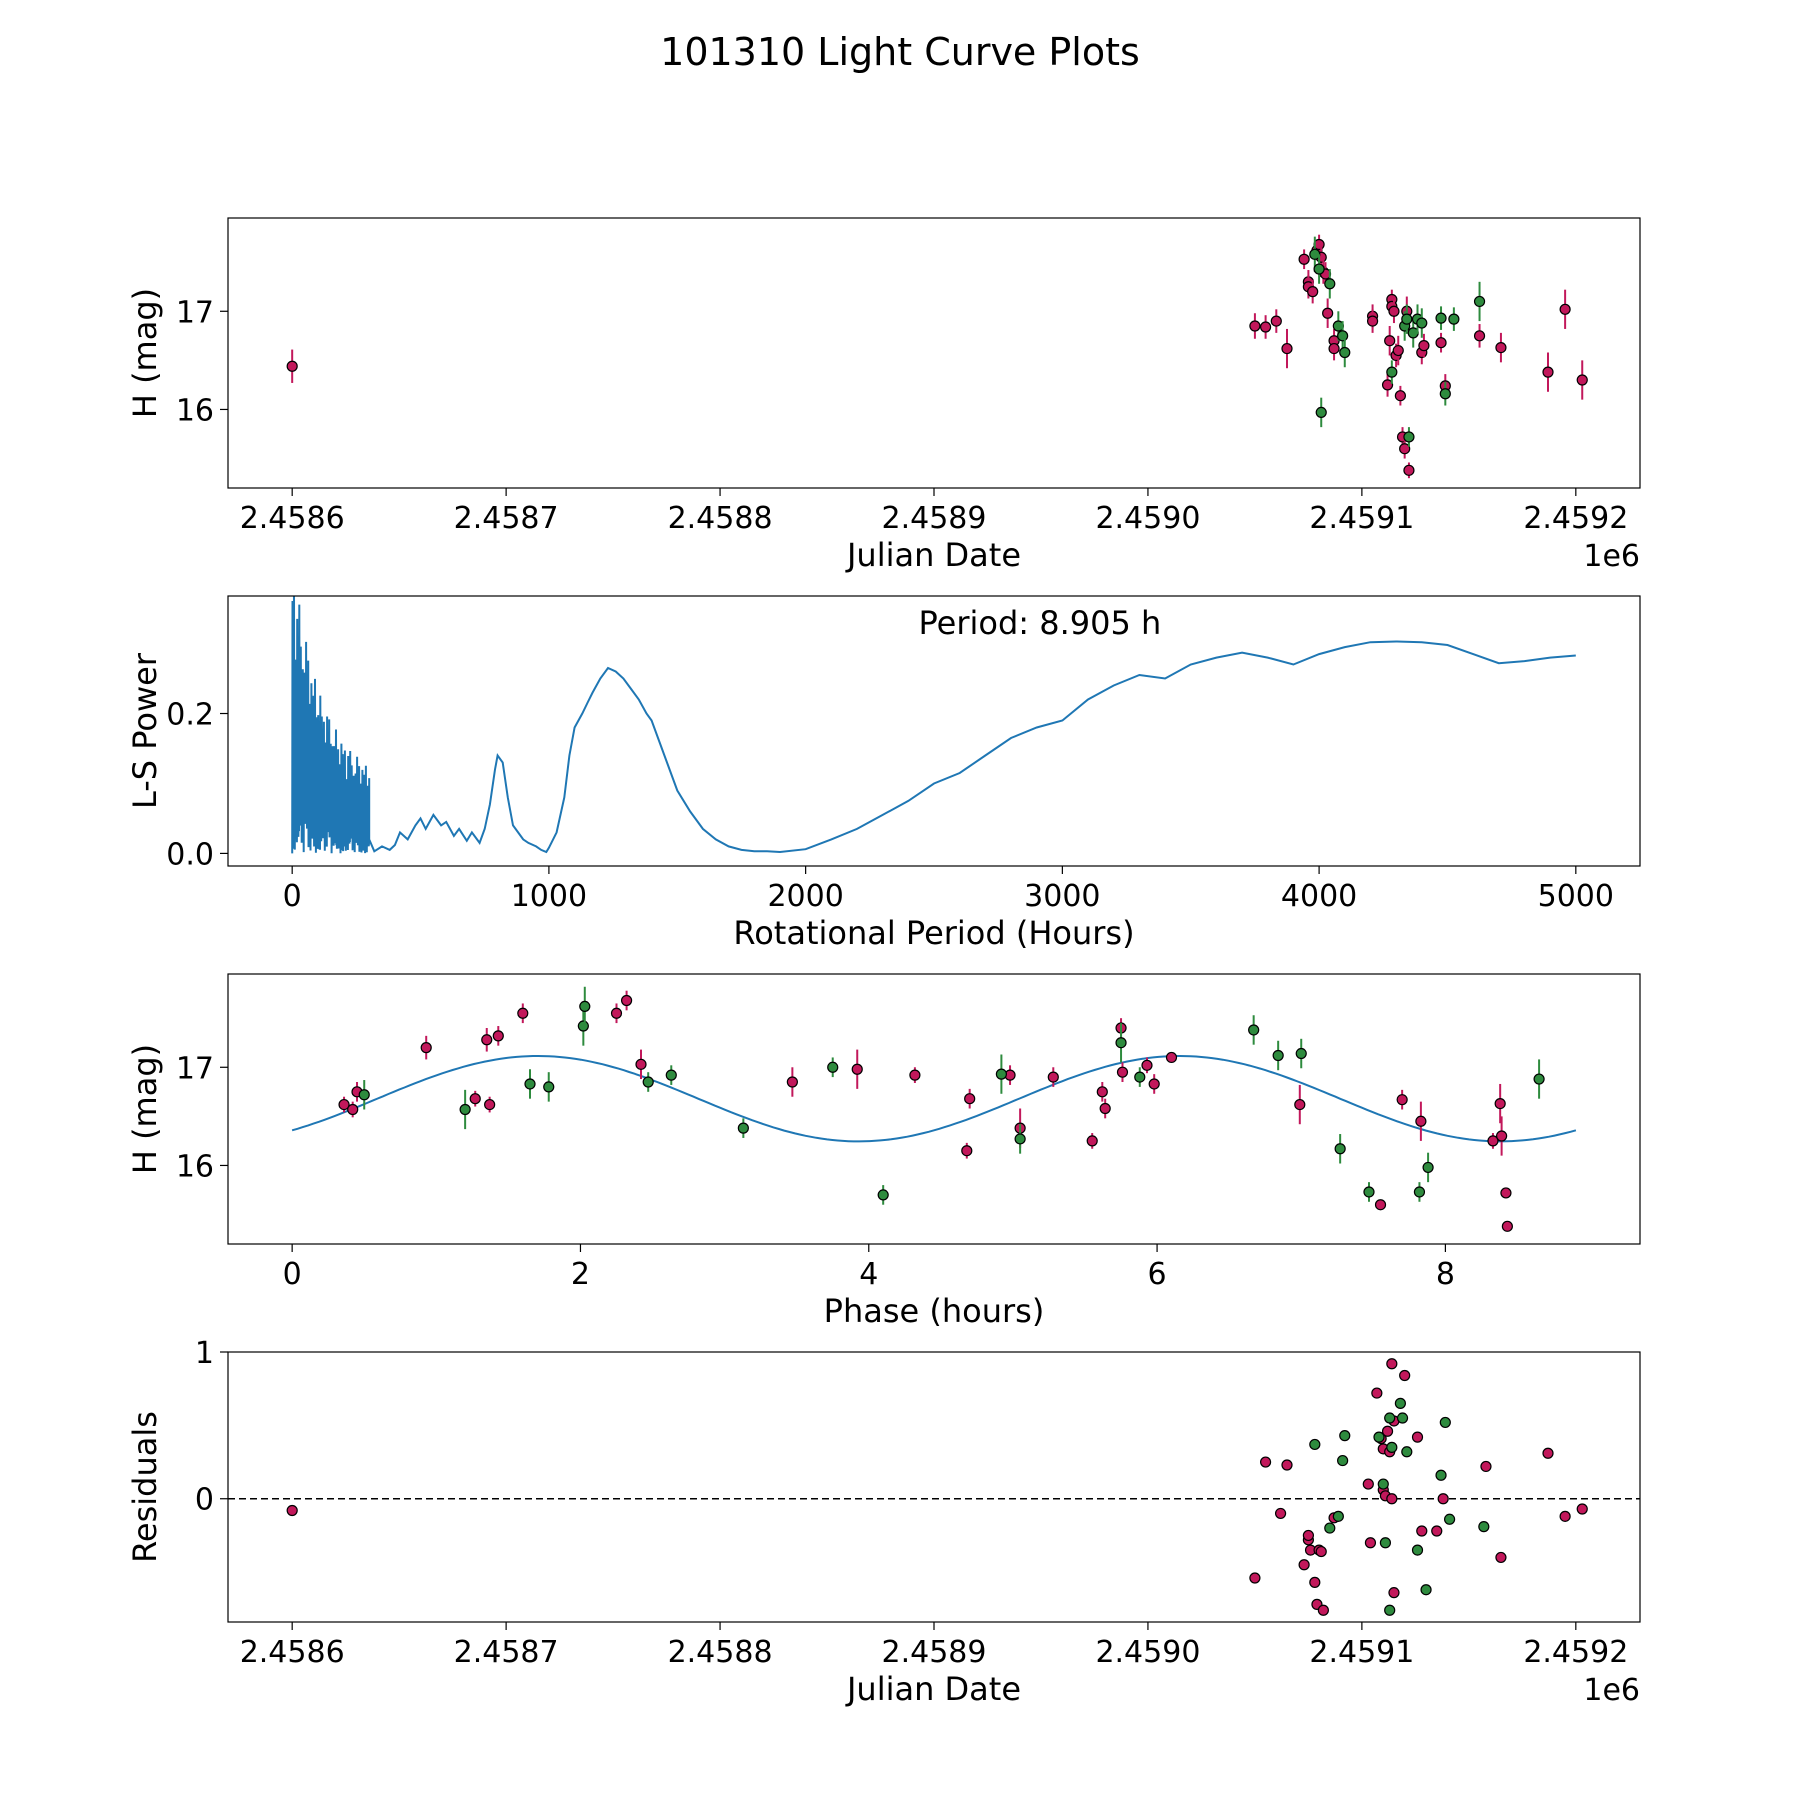 This screenshot has width=1800, height=1800. Describe the element at coordinates (292, 1652) in the screenshot. I see `x-tick-label: 2.4586` at that location.